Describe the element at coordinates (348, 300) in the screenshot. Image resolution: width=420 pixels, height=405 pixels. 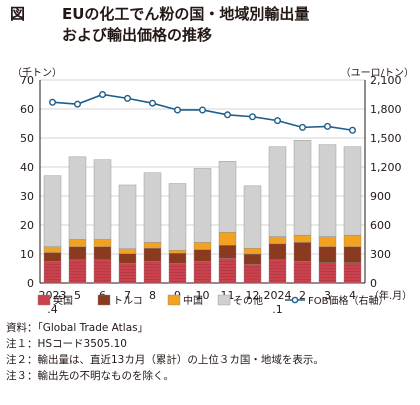
I see `legend-label: FOB価格（右軸）` at that location.